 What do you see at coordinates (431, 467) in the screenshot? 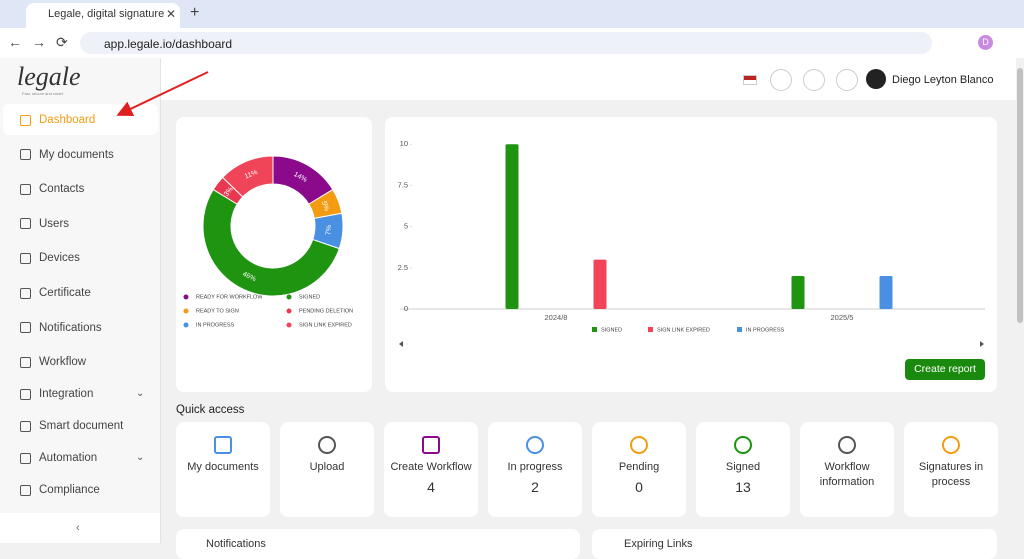
I see `card-label: Create Workflow` at bounding box center [431, 467].